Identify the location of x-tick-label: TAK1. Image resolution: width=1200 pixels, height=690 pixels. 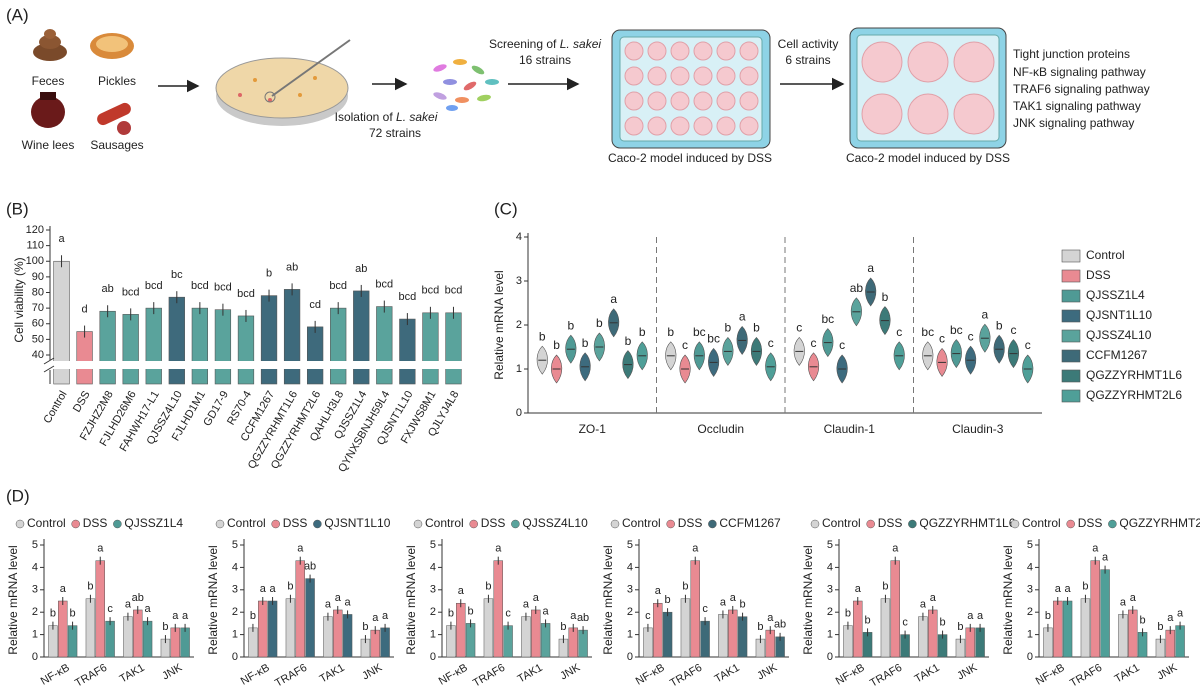
(1127, 674).